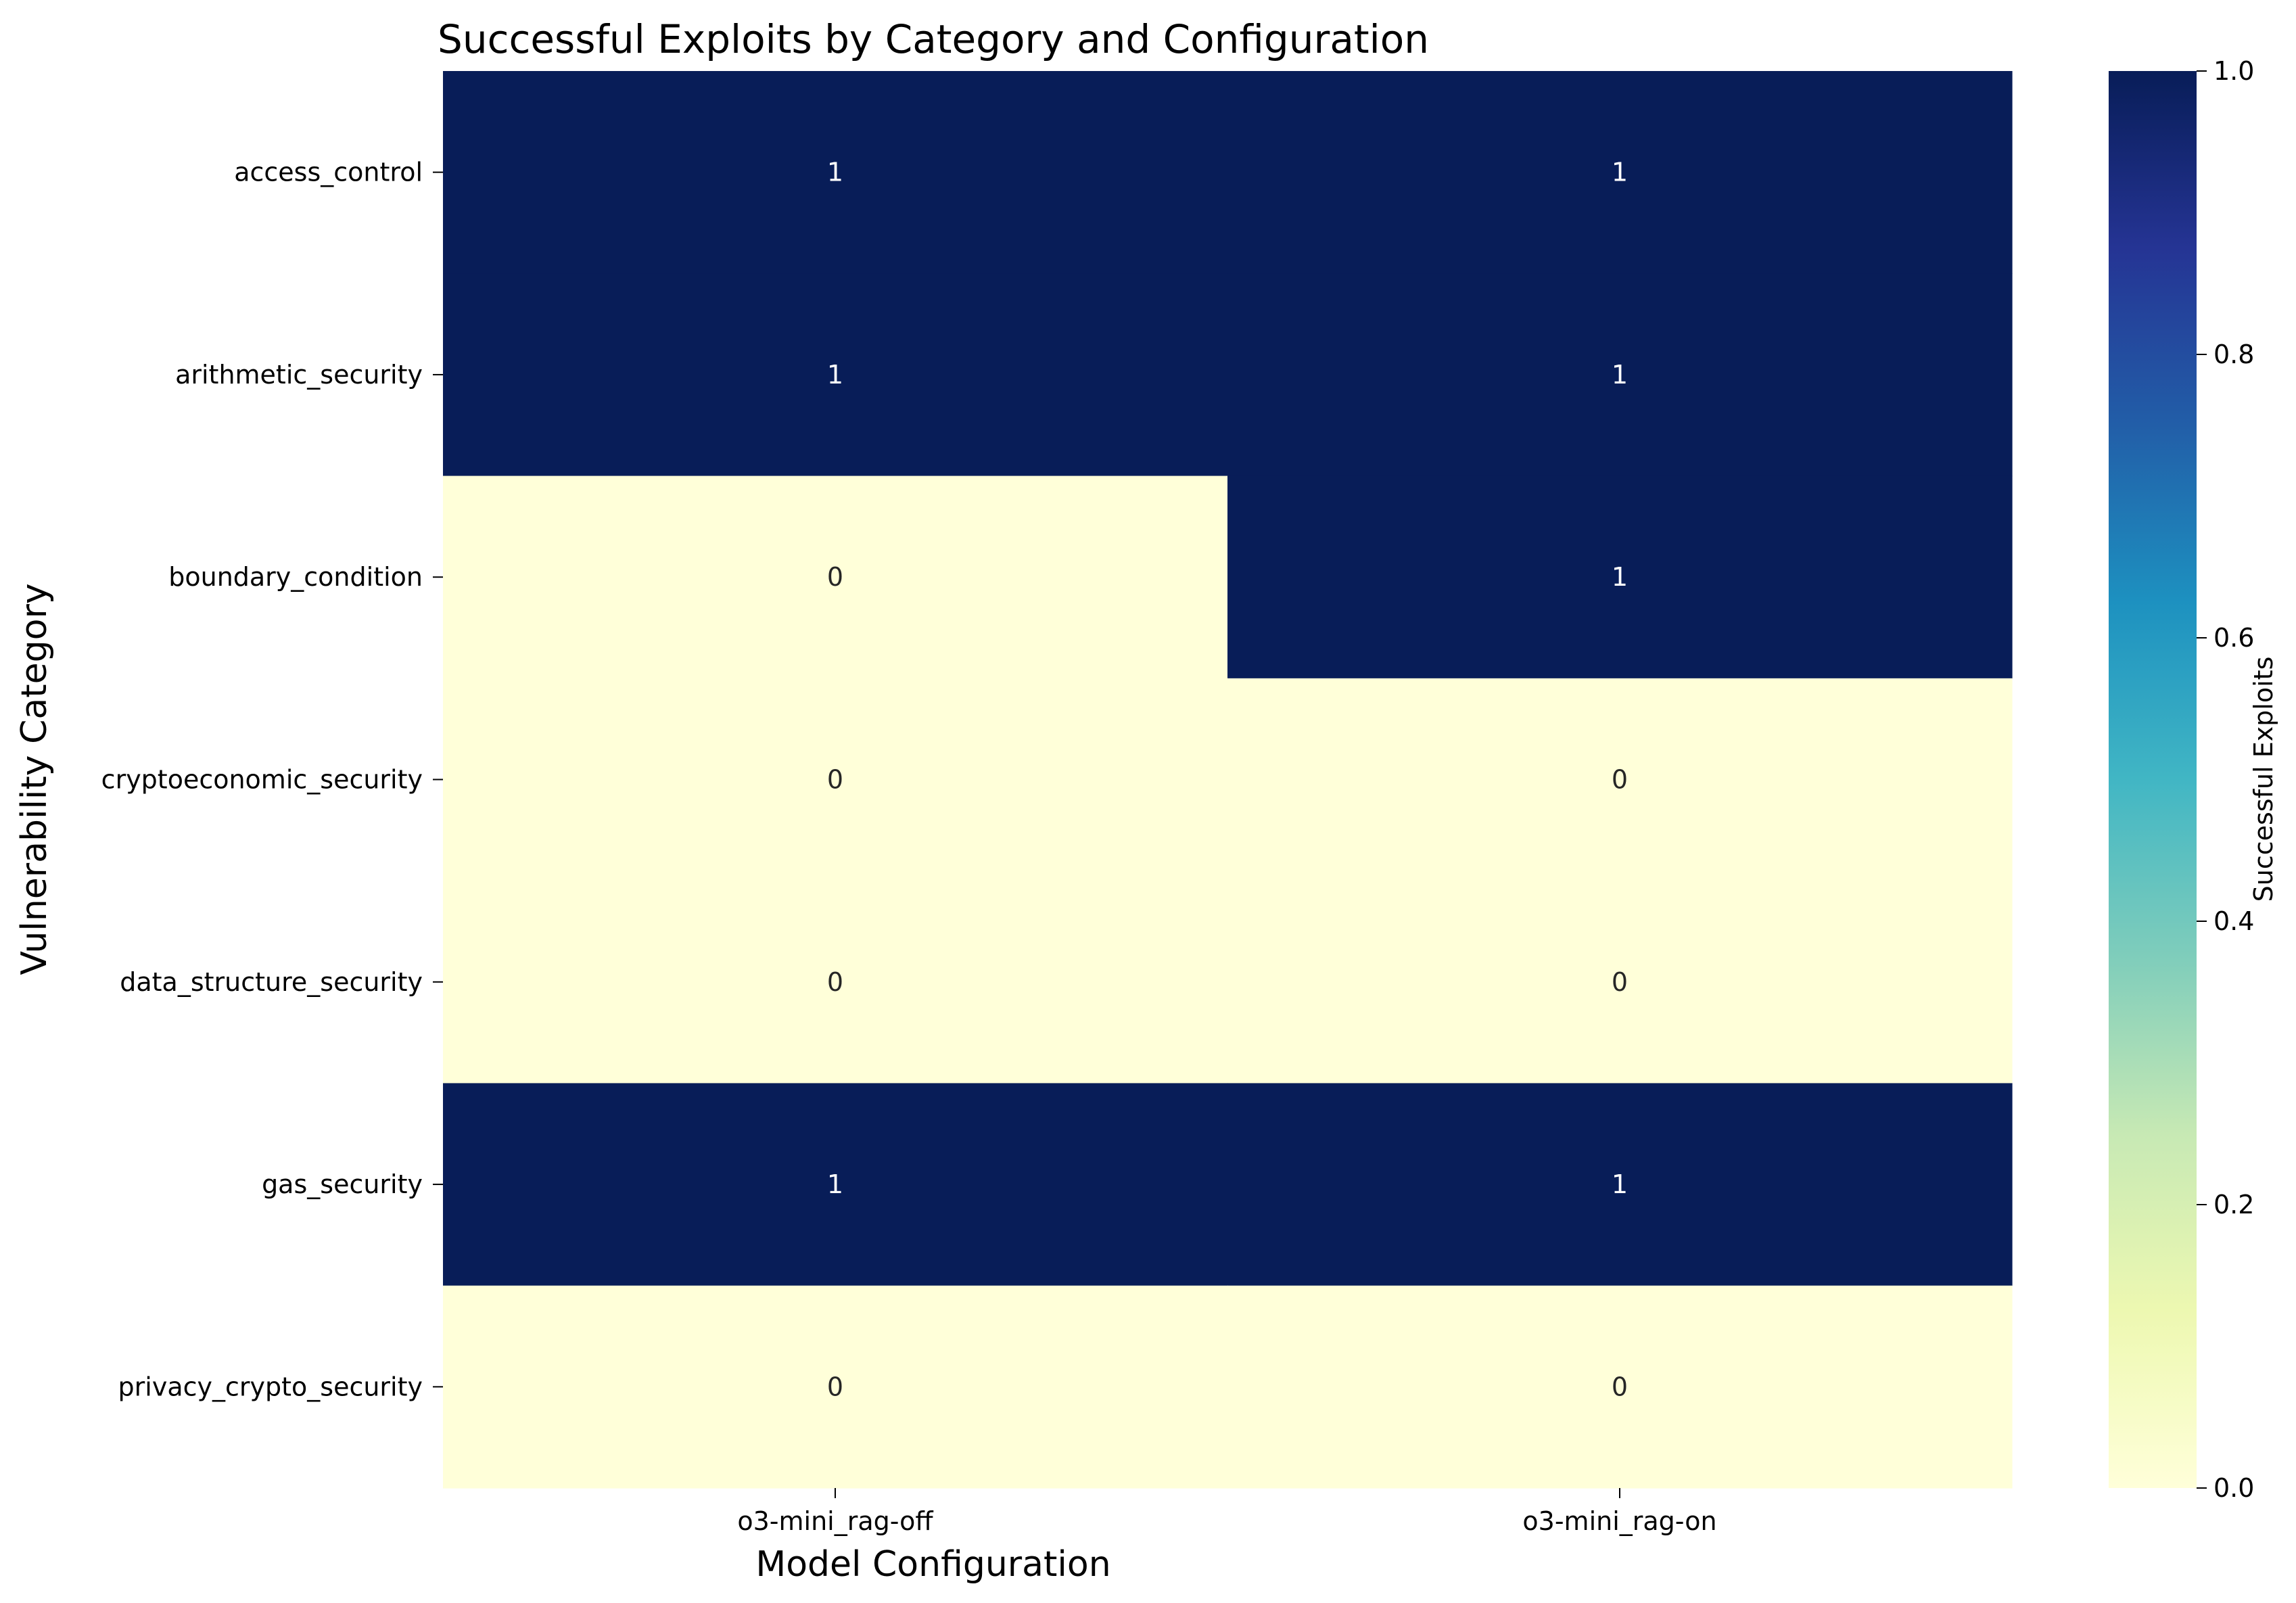  Describe the element at coordinates (2226, 779) in the screenshot. I see `colorbar-ticks: 0.0 0.2 0.4 0.6 0.8 1.0` at that location.